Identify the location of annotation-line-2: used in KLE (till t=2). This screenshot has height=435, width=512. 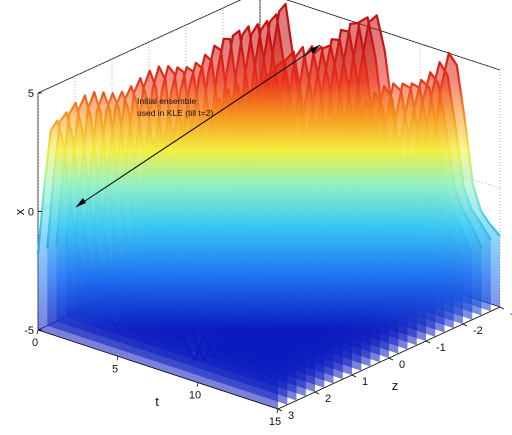
(175, 113).